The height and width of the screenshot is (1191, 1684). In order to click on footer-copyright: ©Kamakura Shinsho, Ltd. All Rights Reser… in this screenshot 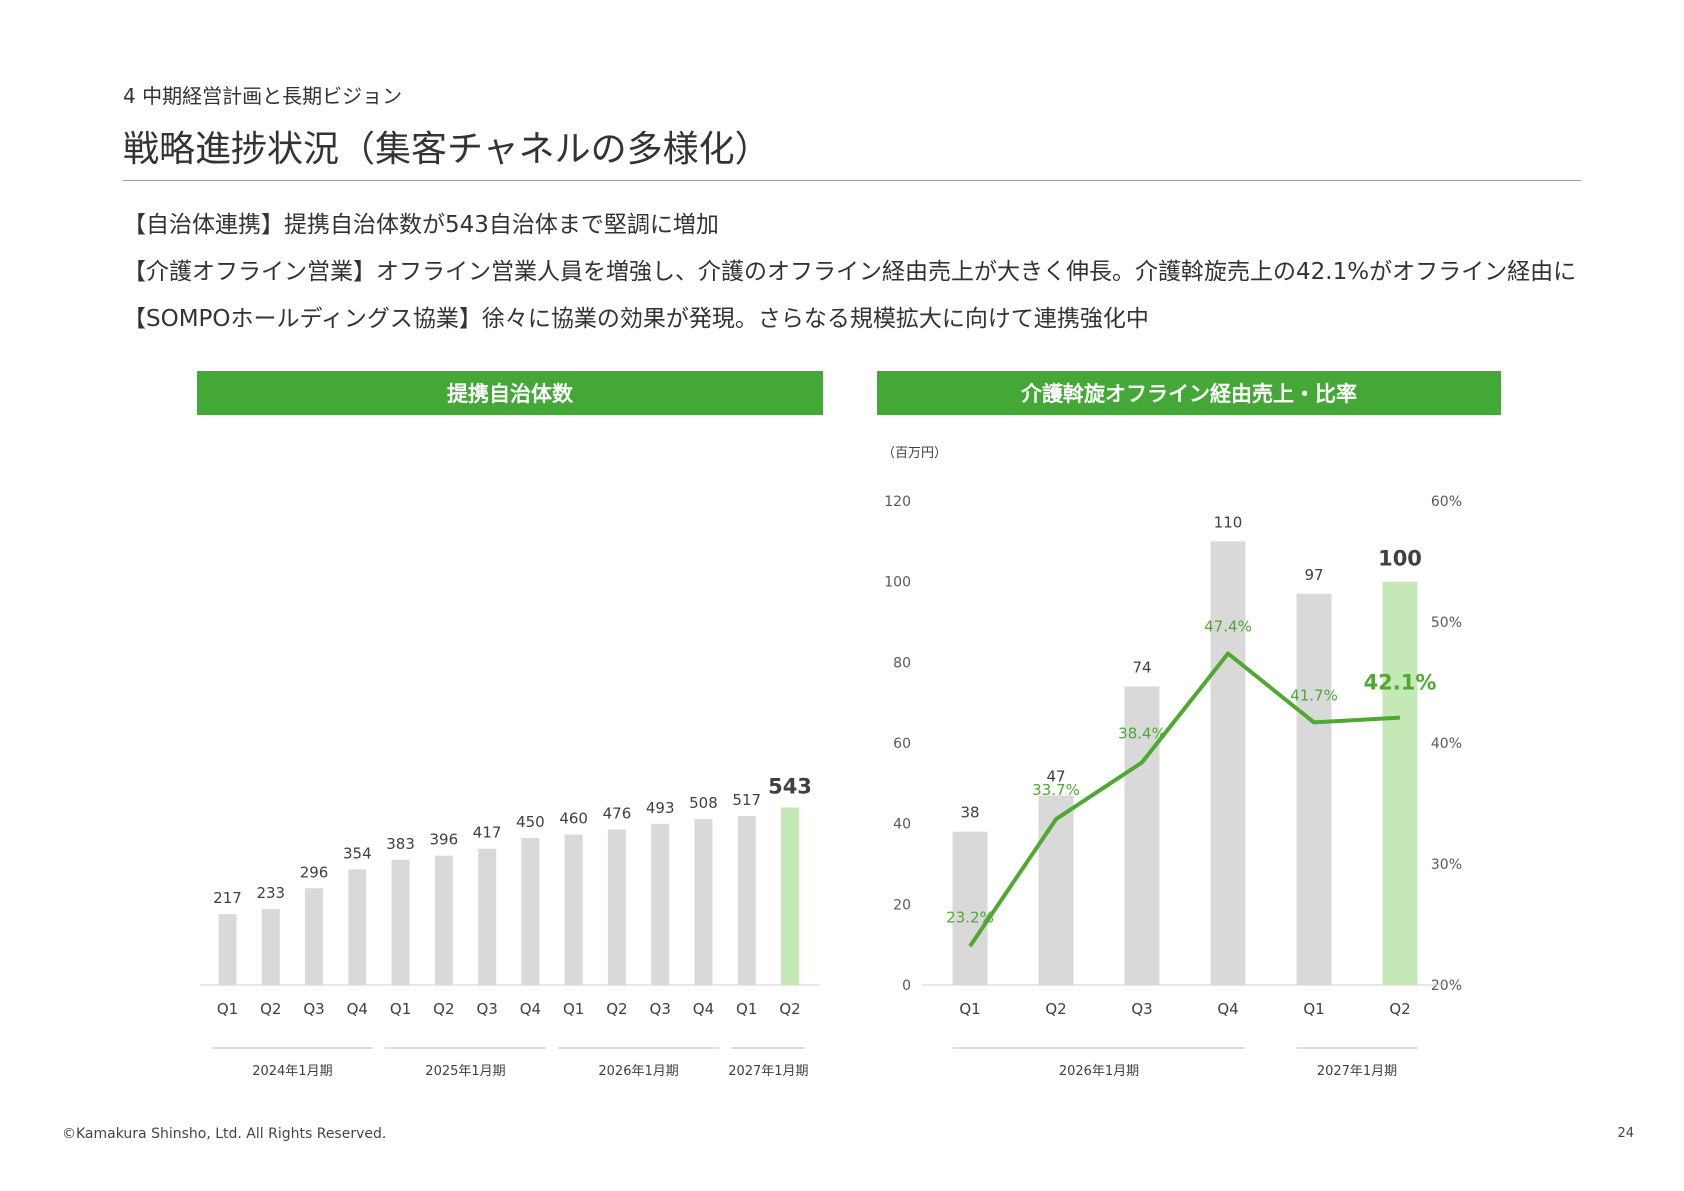, I will do `click(224, 1134)`.